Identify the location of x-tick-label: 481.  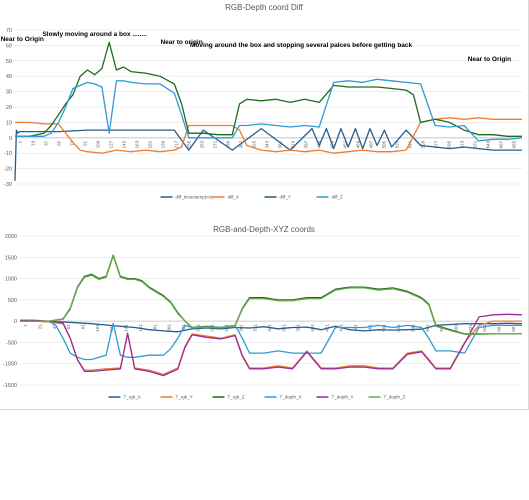
(369, 328).